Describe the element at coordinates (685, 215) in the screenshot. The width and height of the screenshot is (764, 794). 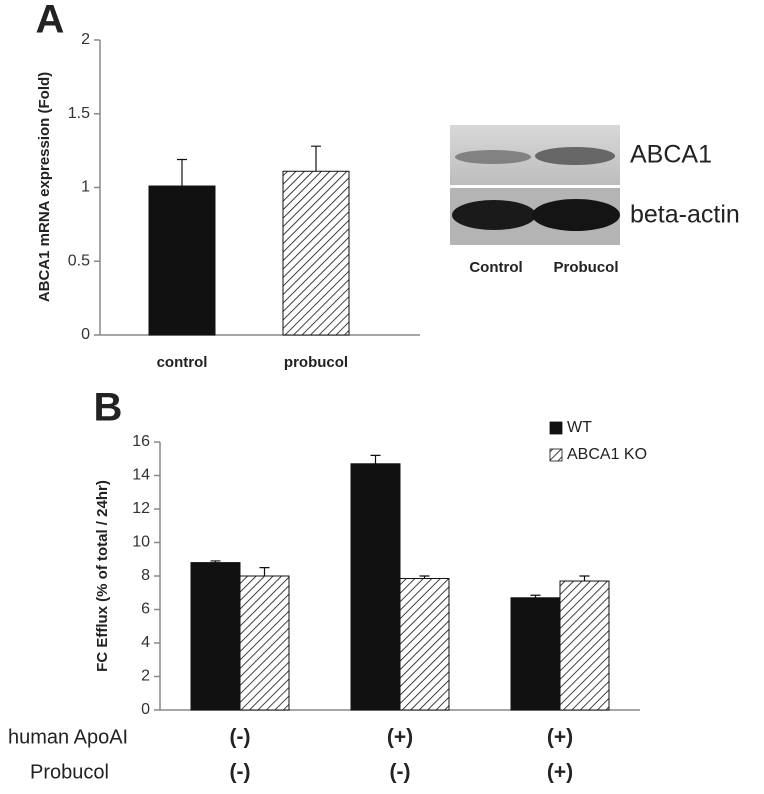
I see `blot-band-label: beta-actin` at that location.